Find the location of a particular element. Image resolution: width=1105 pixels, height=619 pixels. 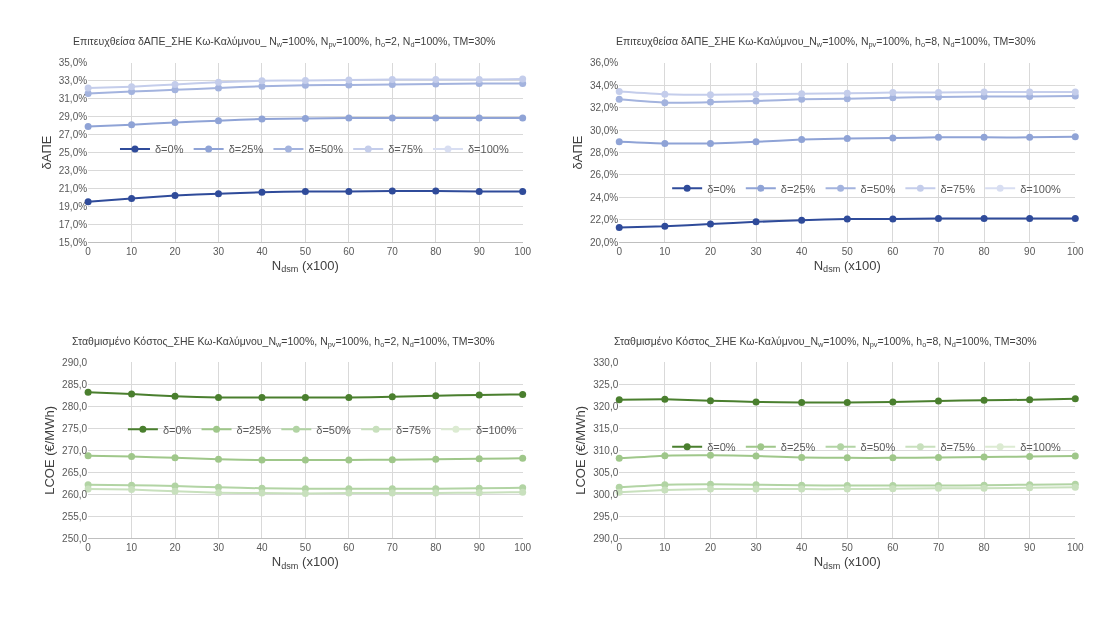

x-tick-label: 90 is located at coordinates (1030, 548).